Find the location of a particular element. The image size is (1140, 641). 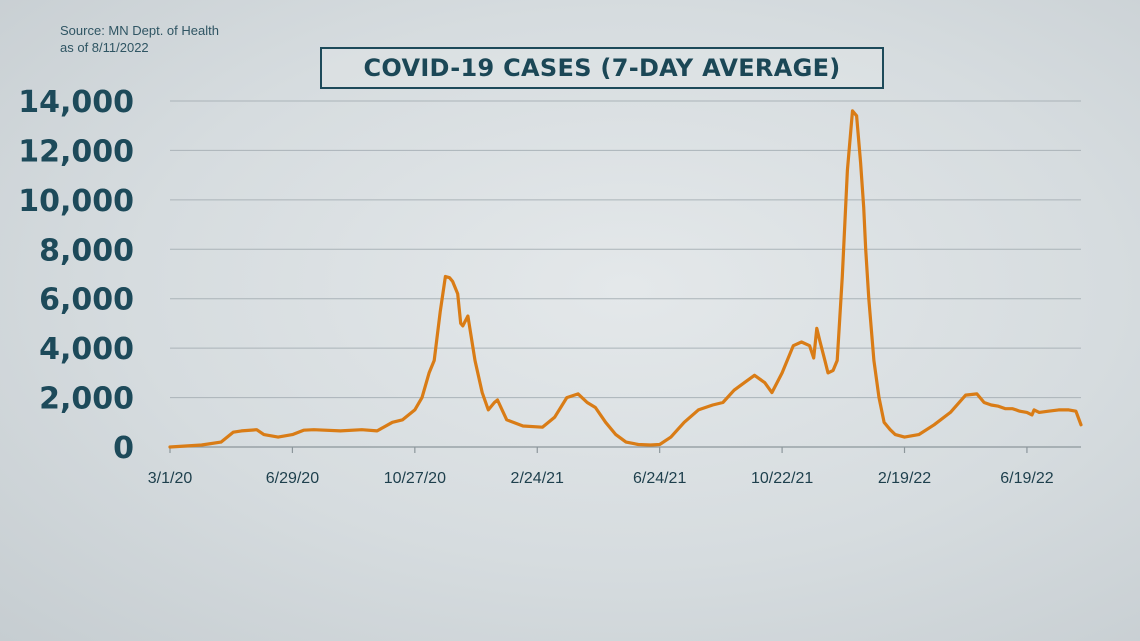

y-tick-label: 12,000 is located at coordinates (76, 151).